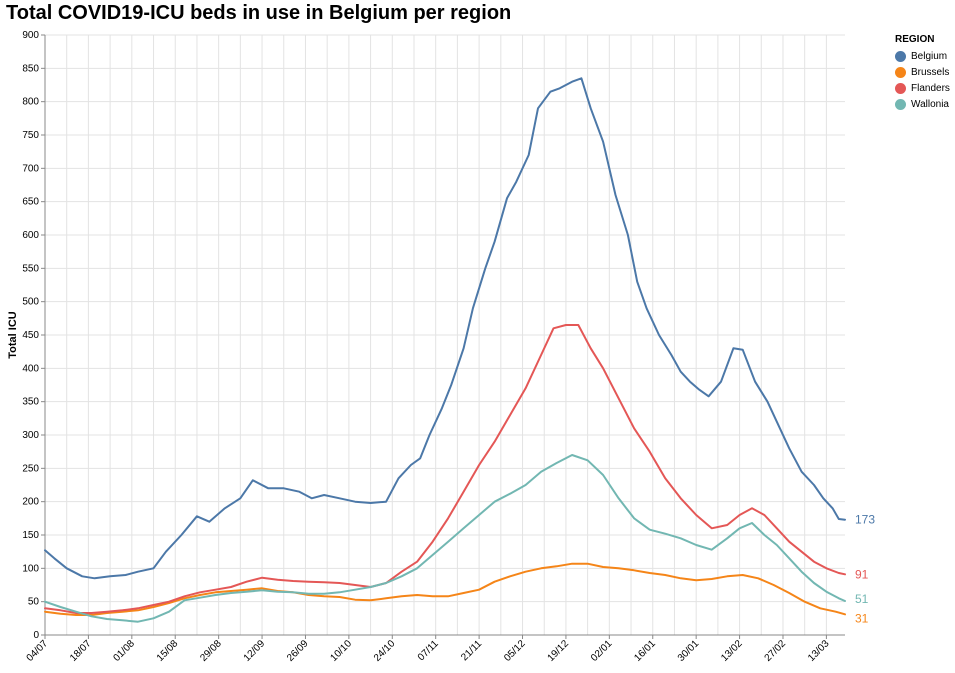 The width and height of the screenshot is (955, 673). Describe the element at coordinates (865, 520) in the screenshot. I see `end-label-belgium: 173` at that location.